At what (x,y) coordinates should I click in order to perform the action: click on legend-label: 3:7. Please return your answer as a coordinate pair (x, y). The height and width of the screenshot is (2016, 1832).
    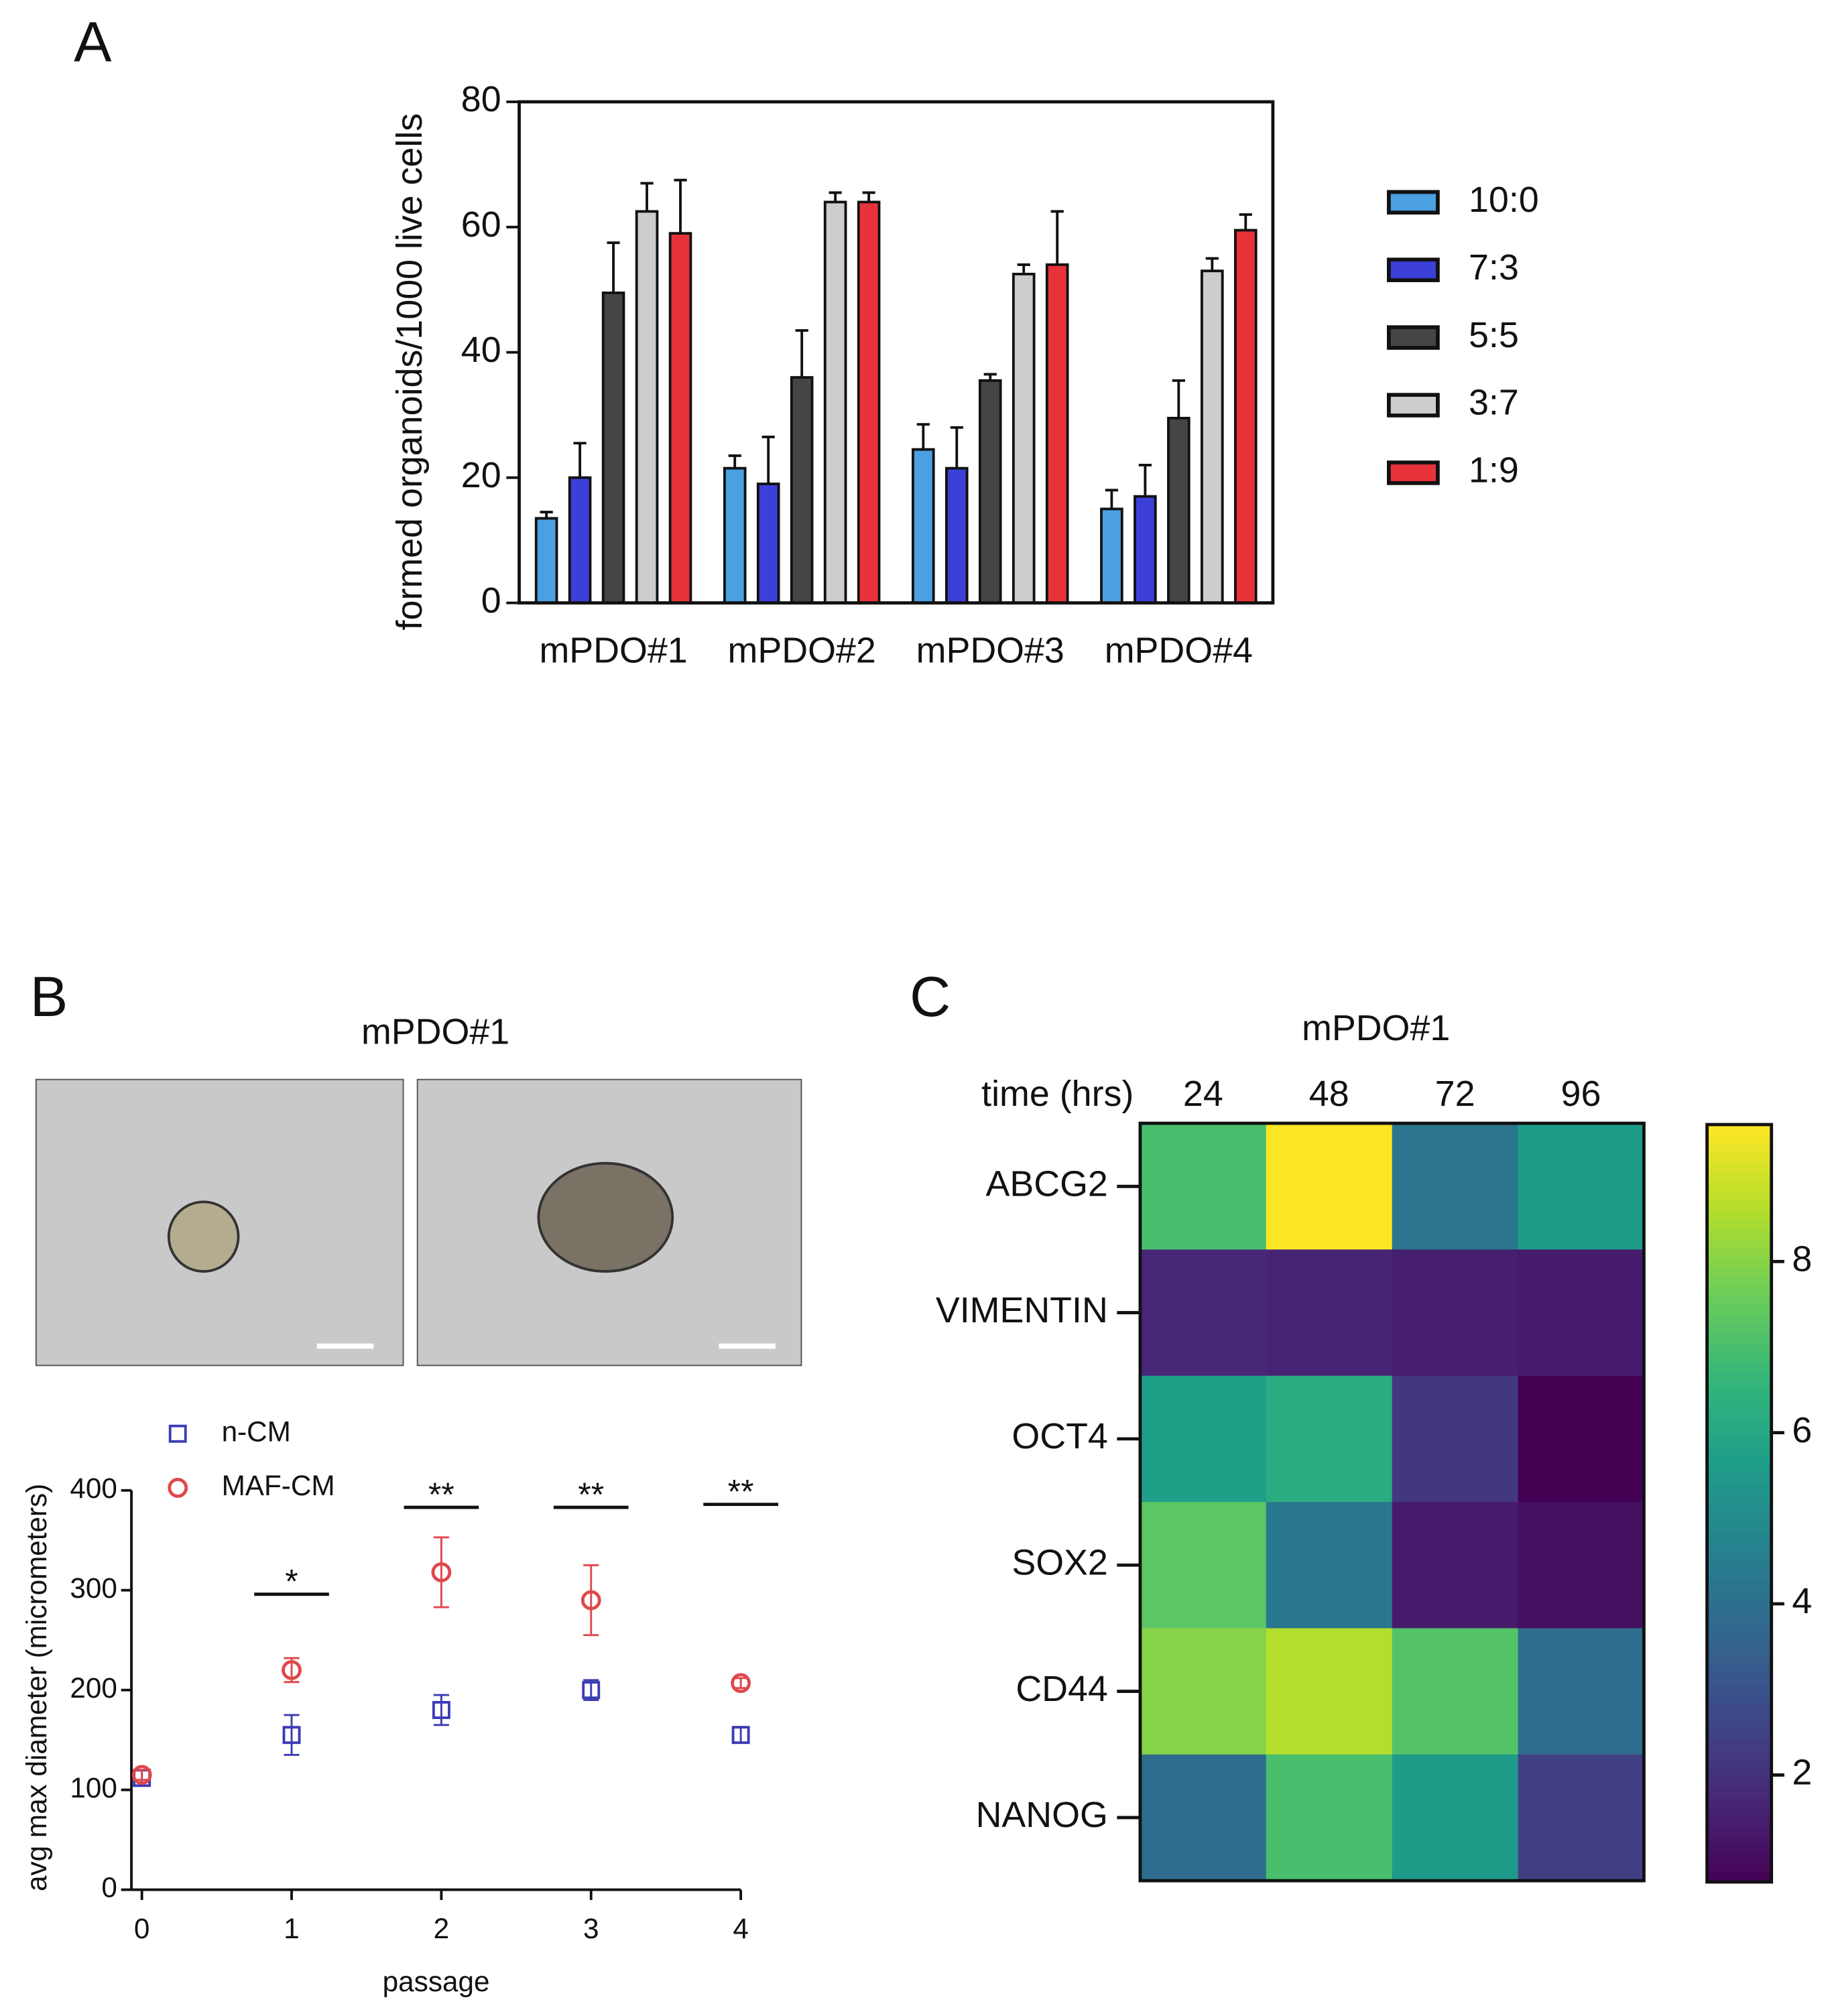
    Looking at the image, I should click on (1494, 403).